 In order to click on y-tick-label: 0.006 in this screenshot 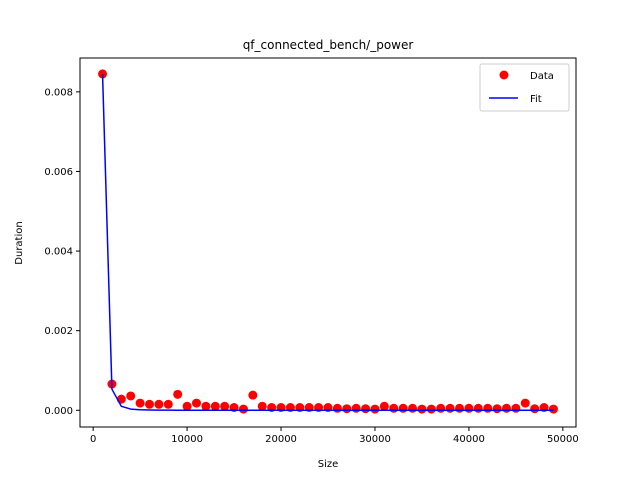, I will do `click(58, 172)`.